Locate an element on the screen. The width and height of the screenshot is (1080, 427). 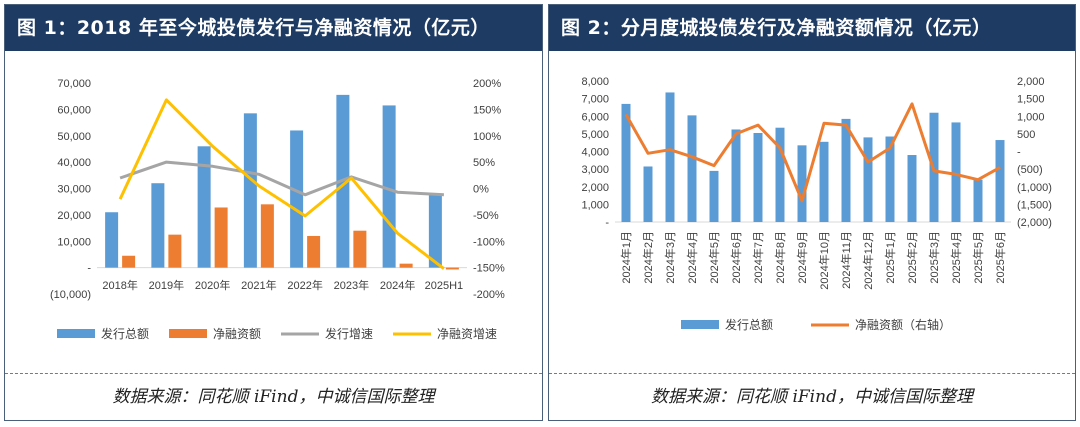
y-right-tick-label: 500 is located at coordinates (1026, 135).